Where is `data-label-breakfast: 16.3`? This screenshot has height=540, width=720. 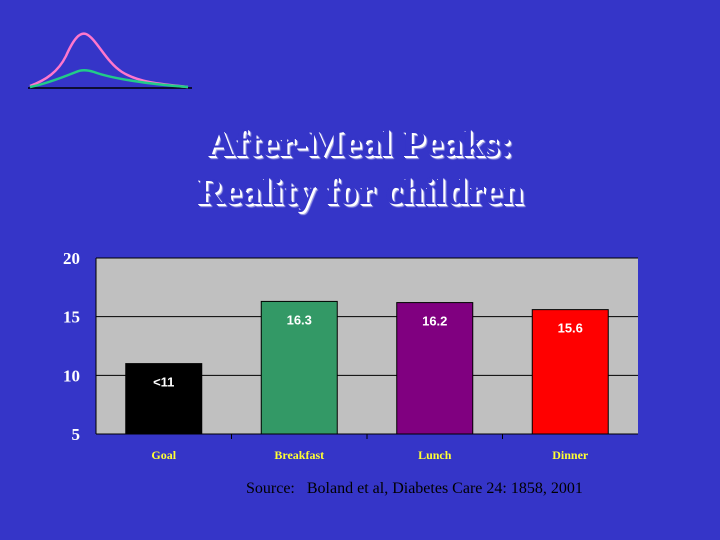 data-label-breakfast: 16.3 is located at coordinates (299, 319).